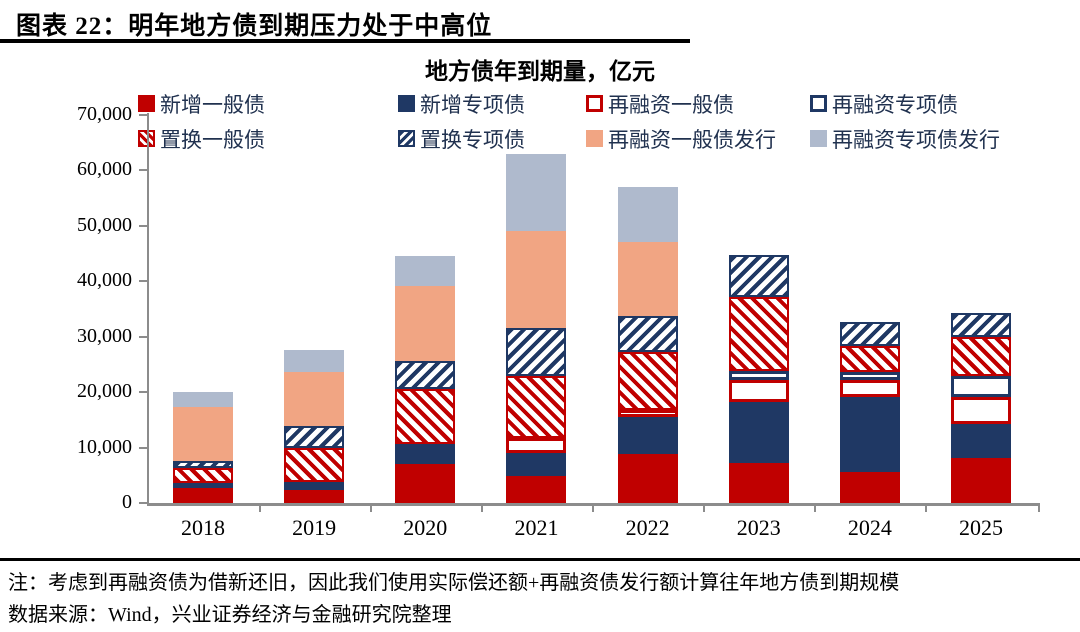 The width and height of the screenshot is (1080, 632). What do you see at coordinates (104, 335) in the screenshot?
I see `y-axis-label: 30,000` at bounding box center [104, 335].